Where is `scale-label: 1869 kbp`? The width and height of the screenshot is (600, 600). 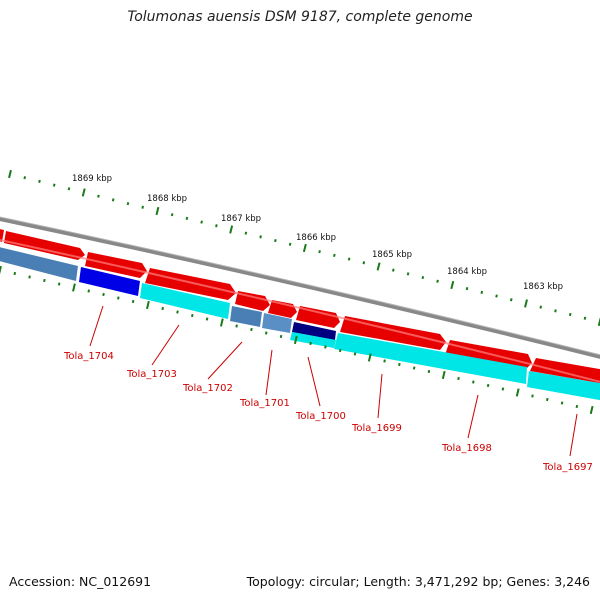 scale-label: 1869 kbp is located at coordinates (92, 179).